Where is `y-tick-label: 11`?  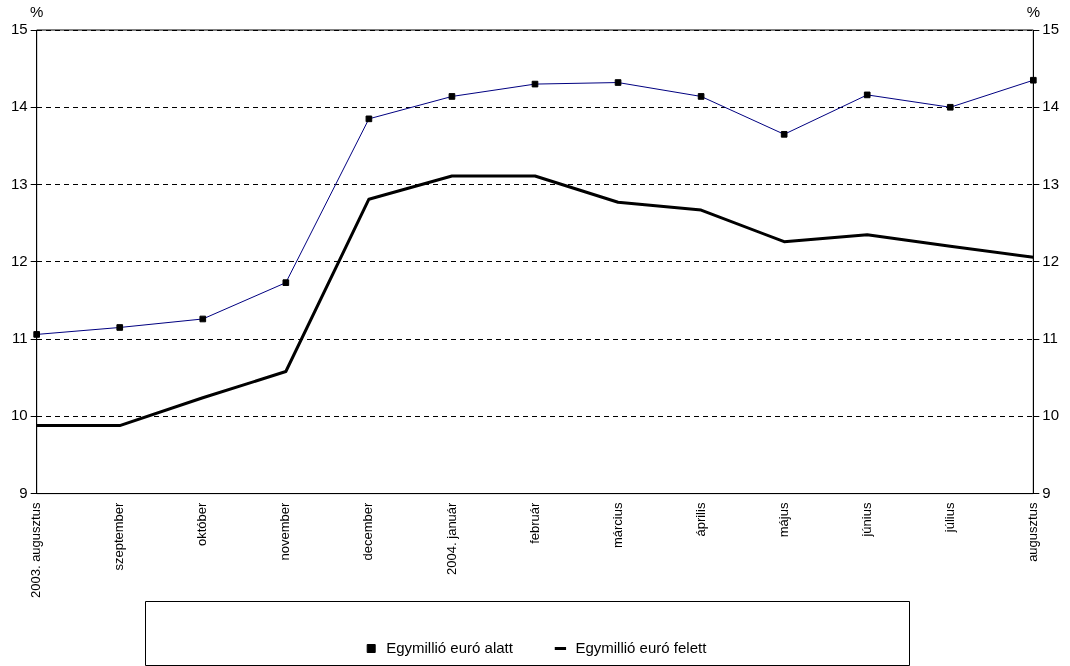 y-tick-label: 11 is located at coordinates (20, 338).